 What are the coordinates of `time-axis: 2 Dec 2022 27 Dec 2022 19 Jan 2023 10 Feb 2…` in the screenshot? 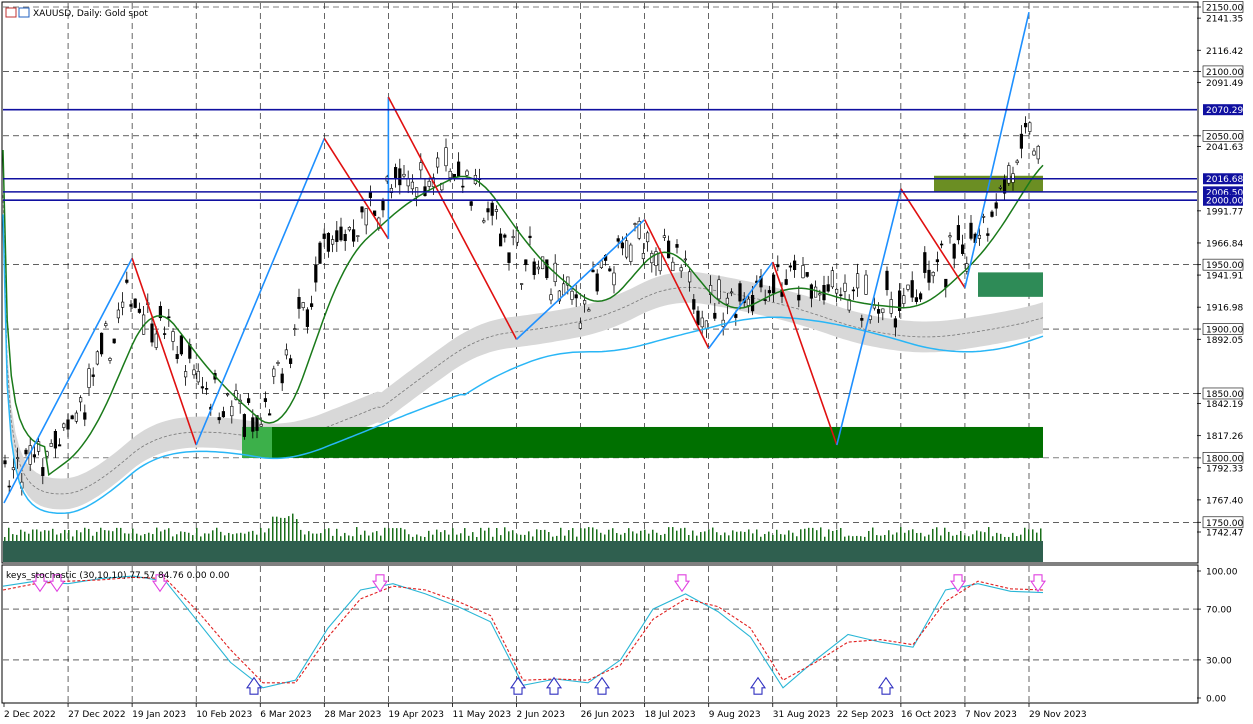 It's located at (545, 711).